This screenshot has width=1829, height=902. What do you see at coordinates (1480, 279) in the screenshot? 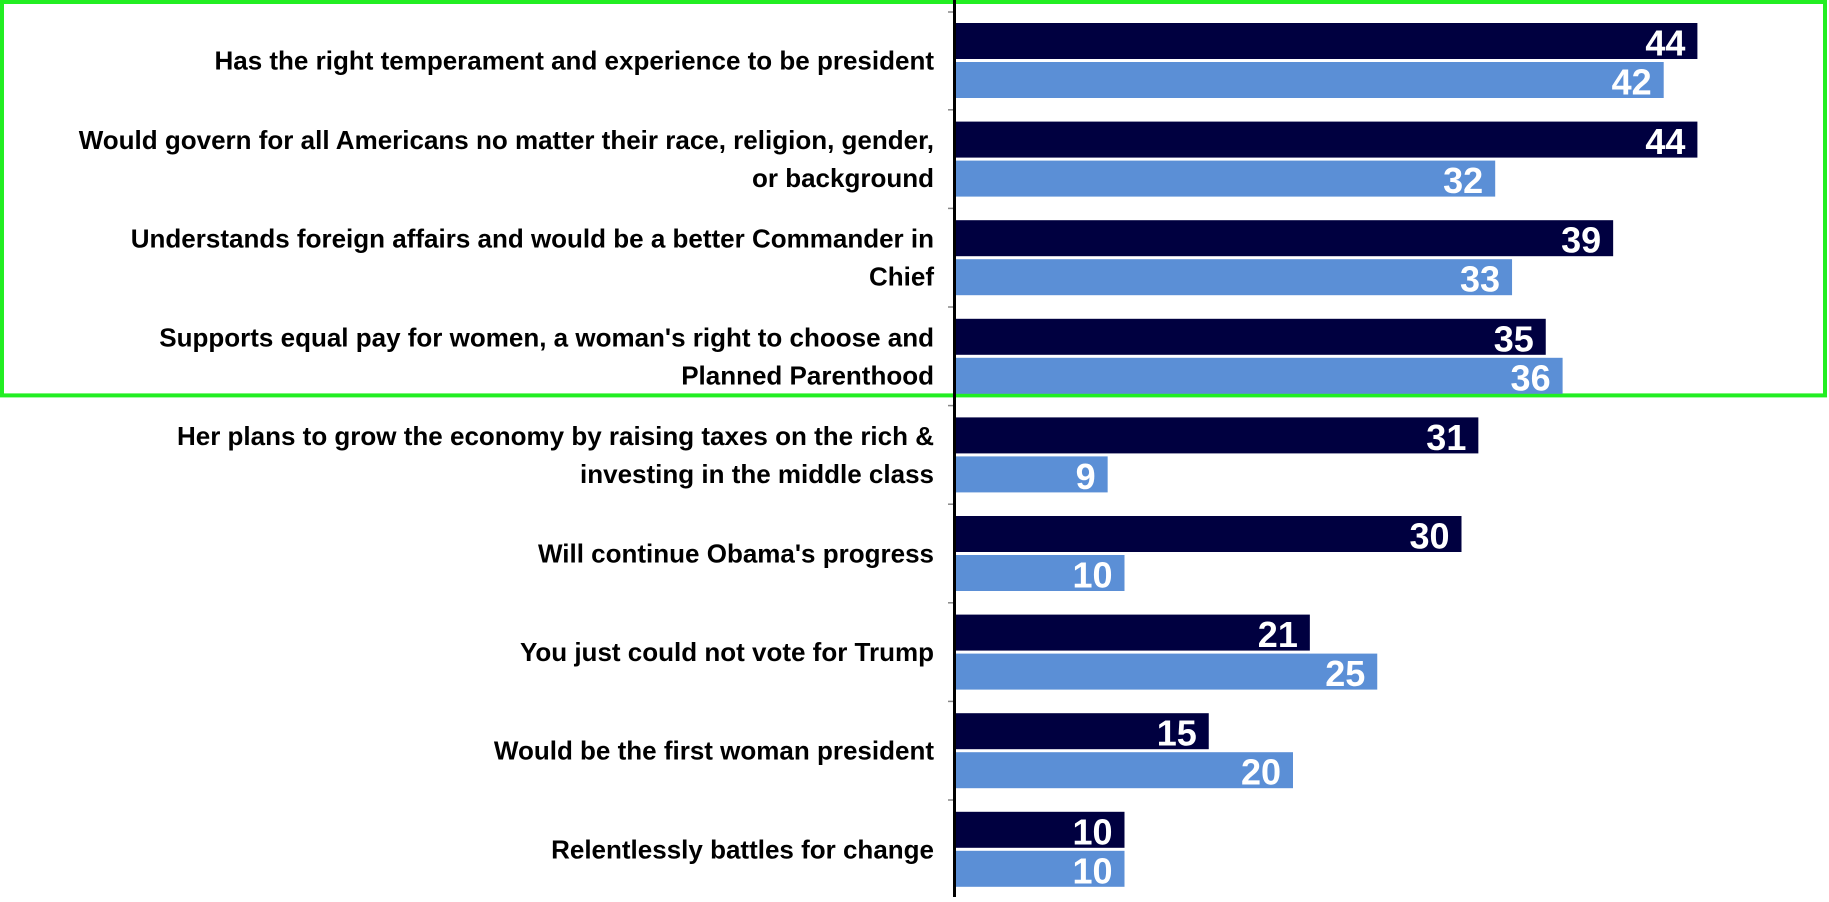
I see `data-label: 33` at bounding box center [1480, 279].